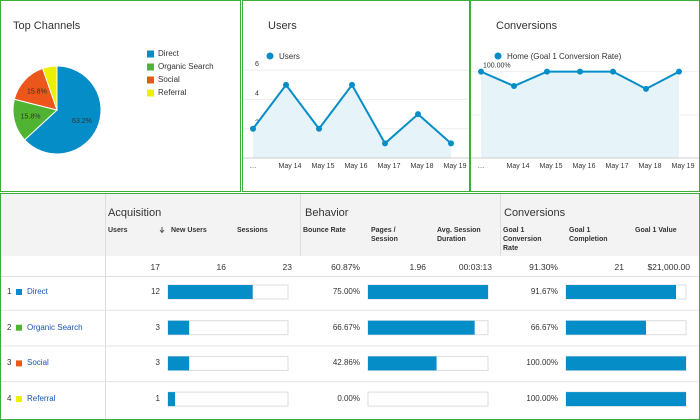 The height and width of the screenshot is (420, 700). What do you see at coordinates (37, 291) in the screenshot?
I see `channel-link: Direct` at bounding box center [37, 291].